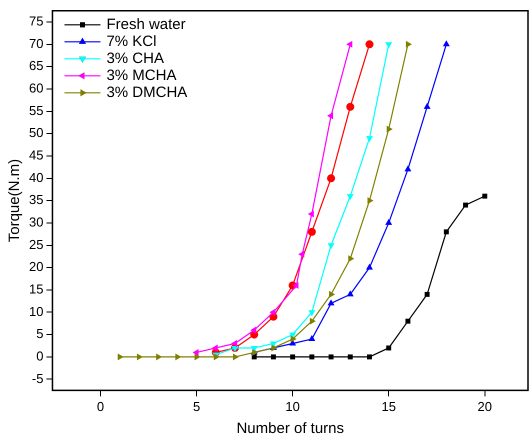 The width and height of the screenshot is (532, 444). Describe the element at coordinates (40, 356) in the screenshot. I see `y-tick-label: 0` at that location.